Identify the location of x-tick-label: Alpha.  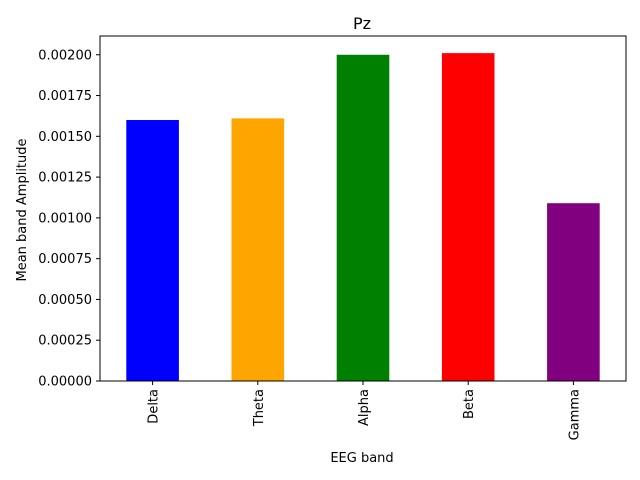
(364, 407).